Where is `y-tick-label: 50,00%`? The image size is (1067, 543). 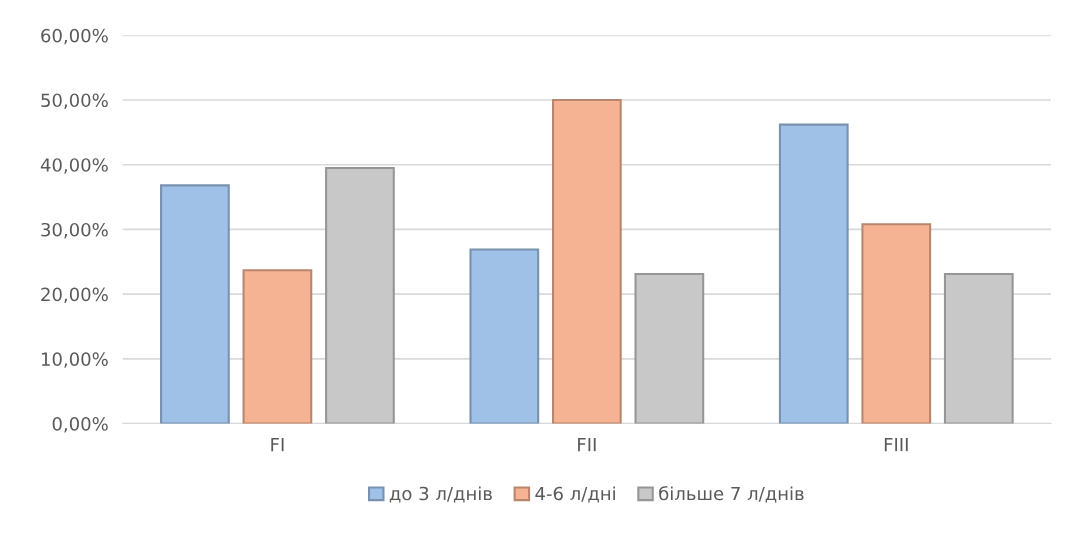 y-tick-label: 50,00% is located at coordinates (74, 101).